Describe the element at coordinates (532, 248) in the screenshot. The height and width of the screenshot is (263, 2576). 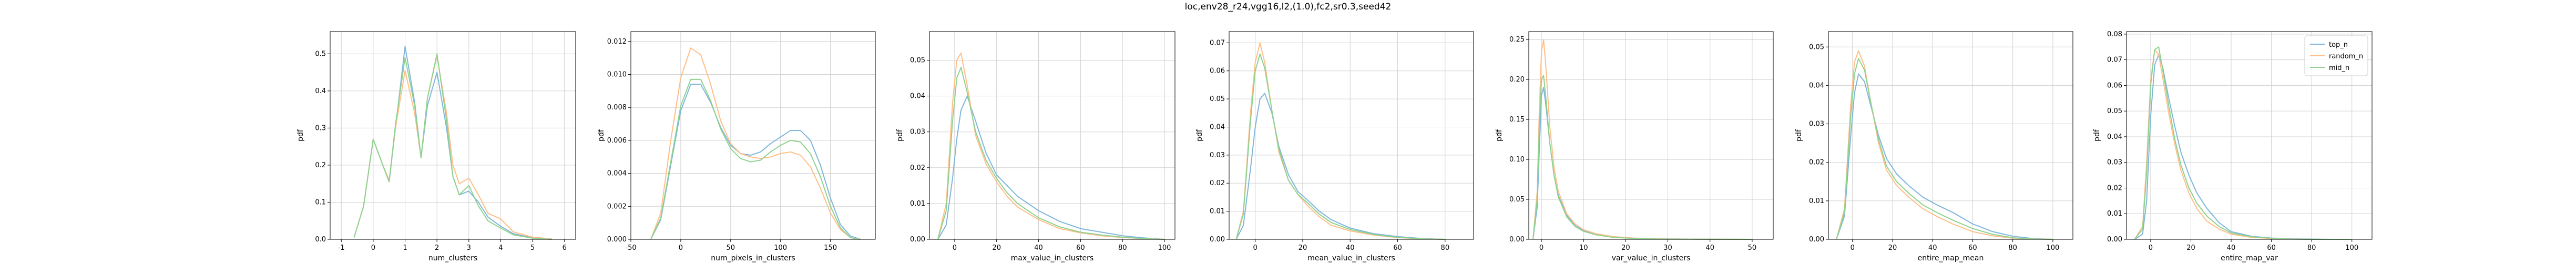
I see `x-tick-label: 5` at that location.